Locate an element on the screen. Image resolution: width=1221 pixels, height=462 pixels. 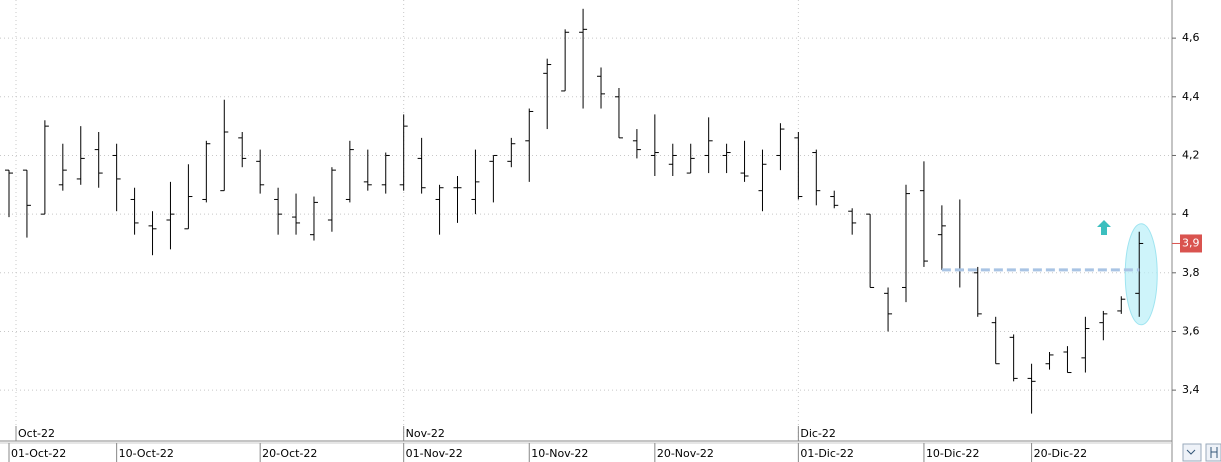
x-tick-label: 10-Nov-22 is located at coordinates (559, 453).